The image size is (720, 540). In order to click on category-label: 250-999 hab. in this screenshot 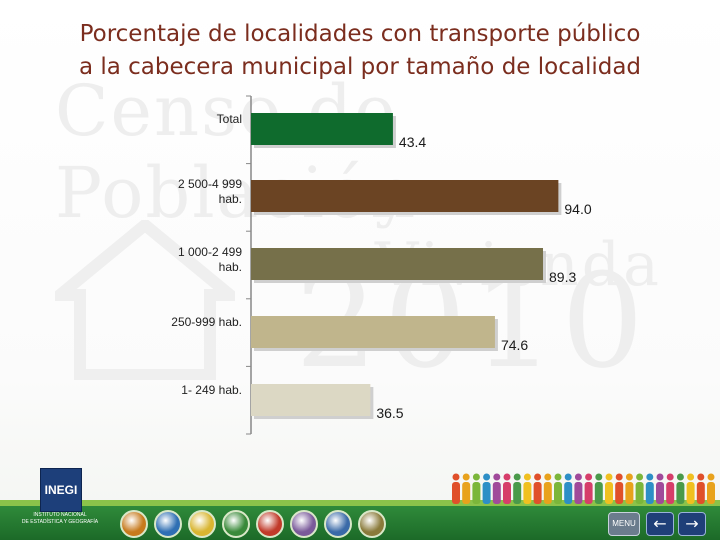, I will do `click(206, 322)`.